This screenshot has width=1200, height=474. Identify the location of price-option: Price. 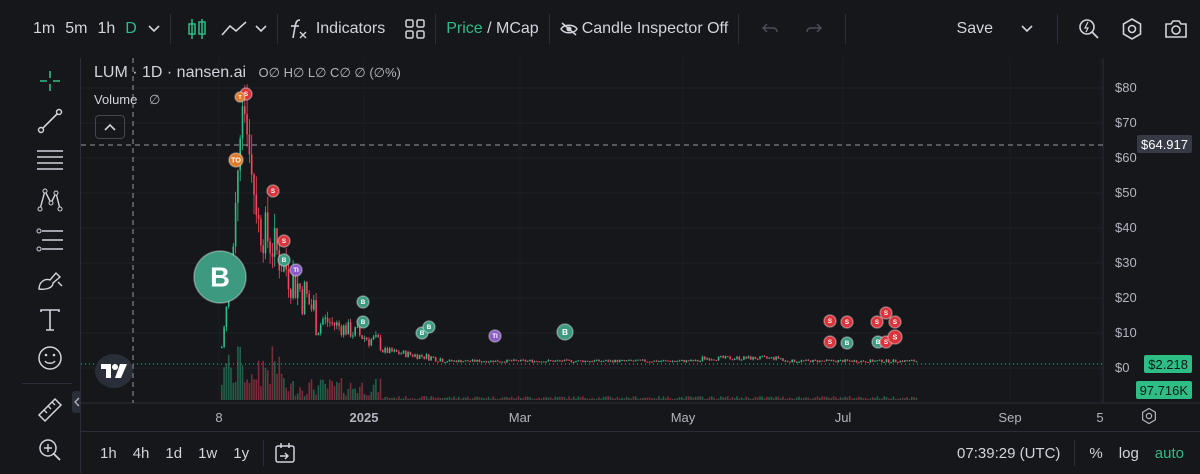
(464, 28).